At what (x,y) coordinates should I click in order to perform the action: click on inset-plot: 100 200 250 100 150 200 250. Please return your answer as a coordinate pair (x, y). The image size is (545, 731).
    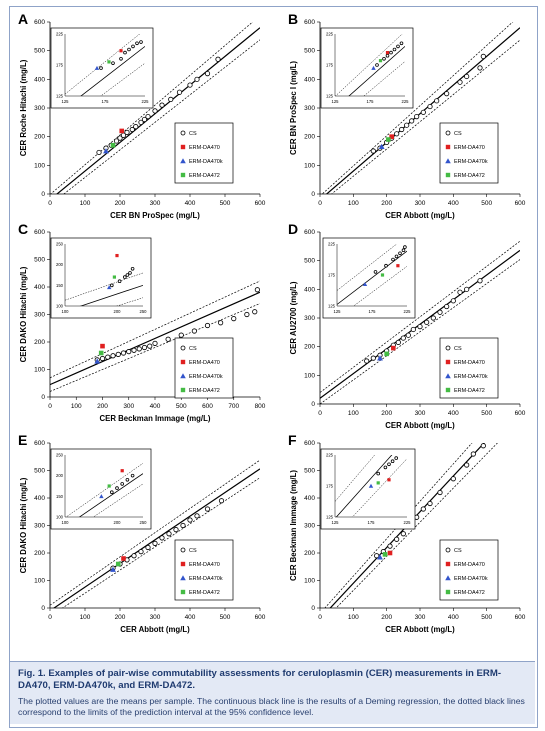
    Looking at the image, I should click on (101, 278).